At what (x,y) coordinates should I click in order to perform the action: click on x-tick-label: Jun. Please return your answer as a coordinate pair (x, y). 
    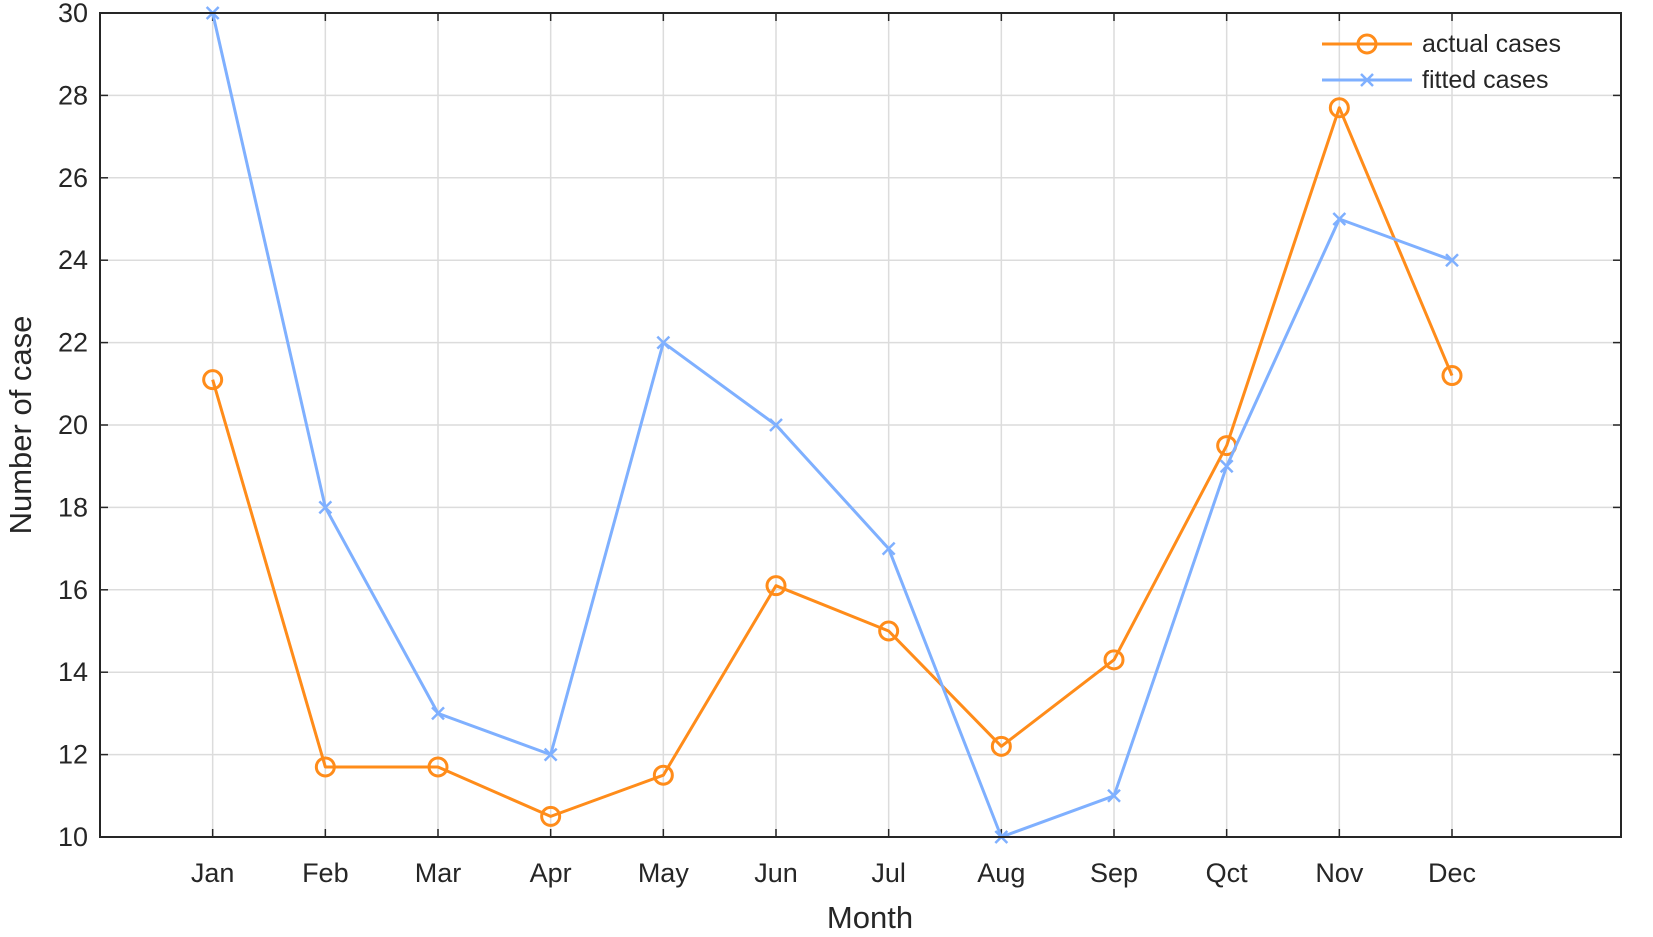
    Looking at the image, I should click on (776, 873).